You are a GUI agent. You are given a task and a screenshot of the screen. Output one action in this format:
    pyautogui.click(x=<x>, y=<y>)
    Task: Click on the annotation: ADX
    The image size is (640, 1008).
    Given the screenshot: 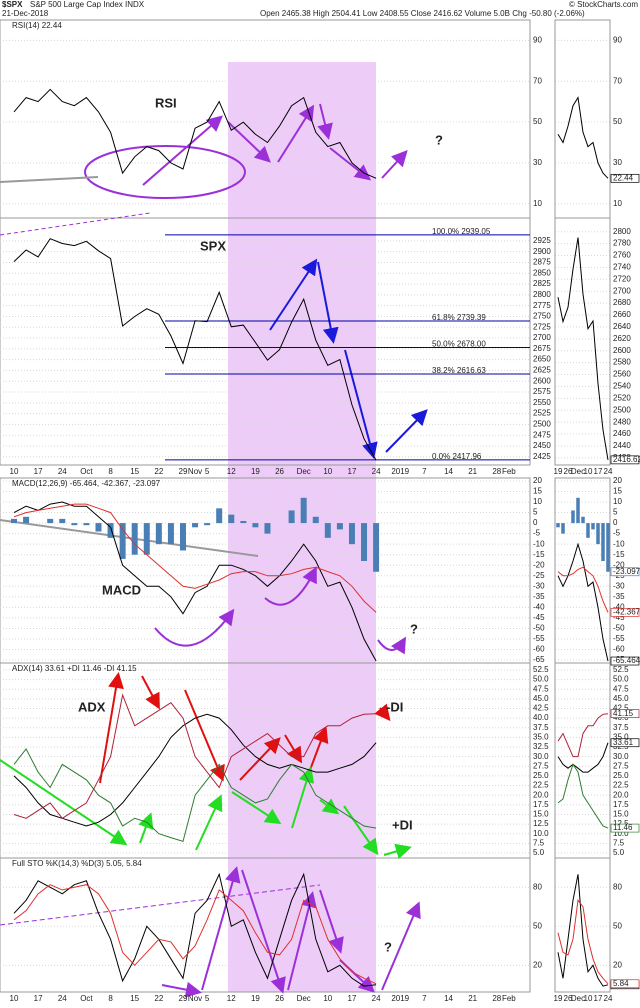 What is the action you would take?
    pyautogui.click(x=92, y=706)
    